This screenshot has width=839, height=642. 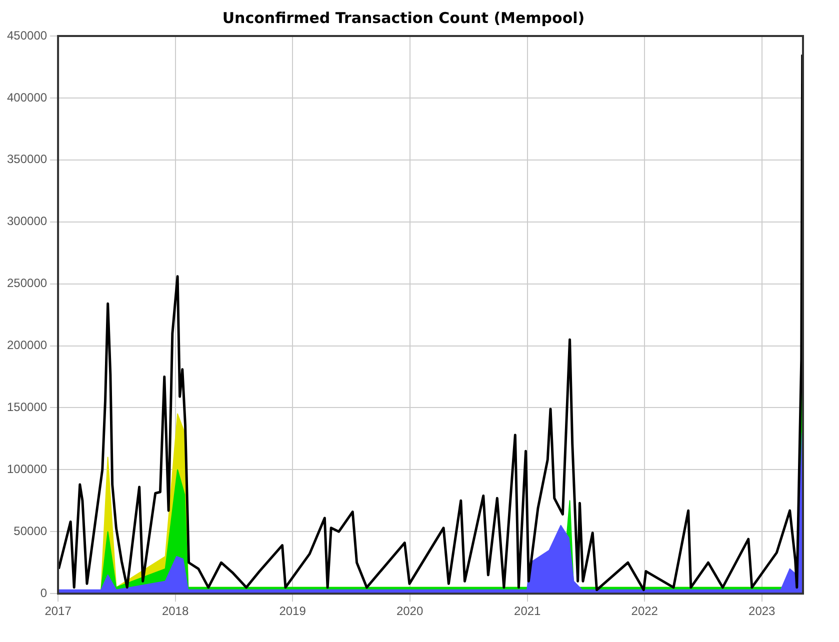 What do you see at coordinates (410, 611) in the screenshot?
I see `x-tick-label: 2020` at bounding box center [410, 611].